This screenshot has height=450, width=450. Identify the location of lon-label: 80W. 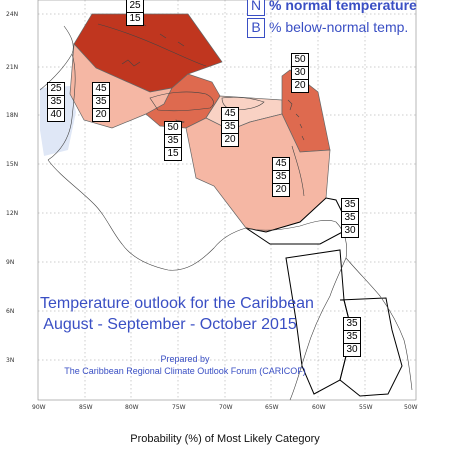
(132, 407).